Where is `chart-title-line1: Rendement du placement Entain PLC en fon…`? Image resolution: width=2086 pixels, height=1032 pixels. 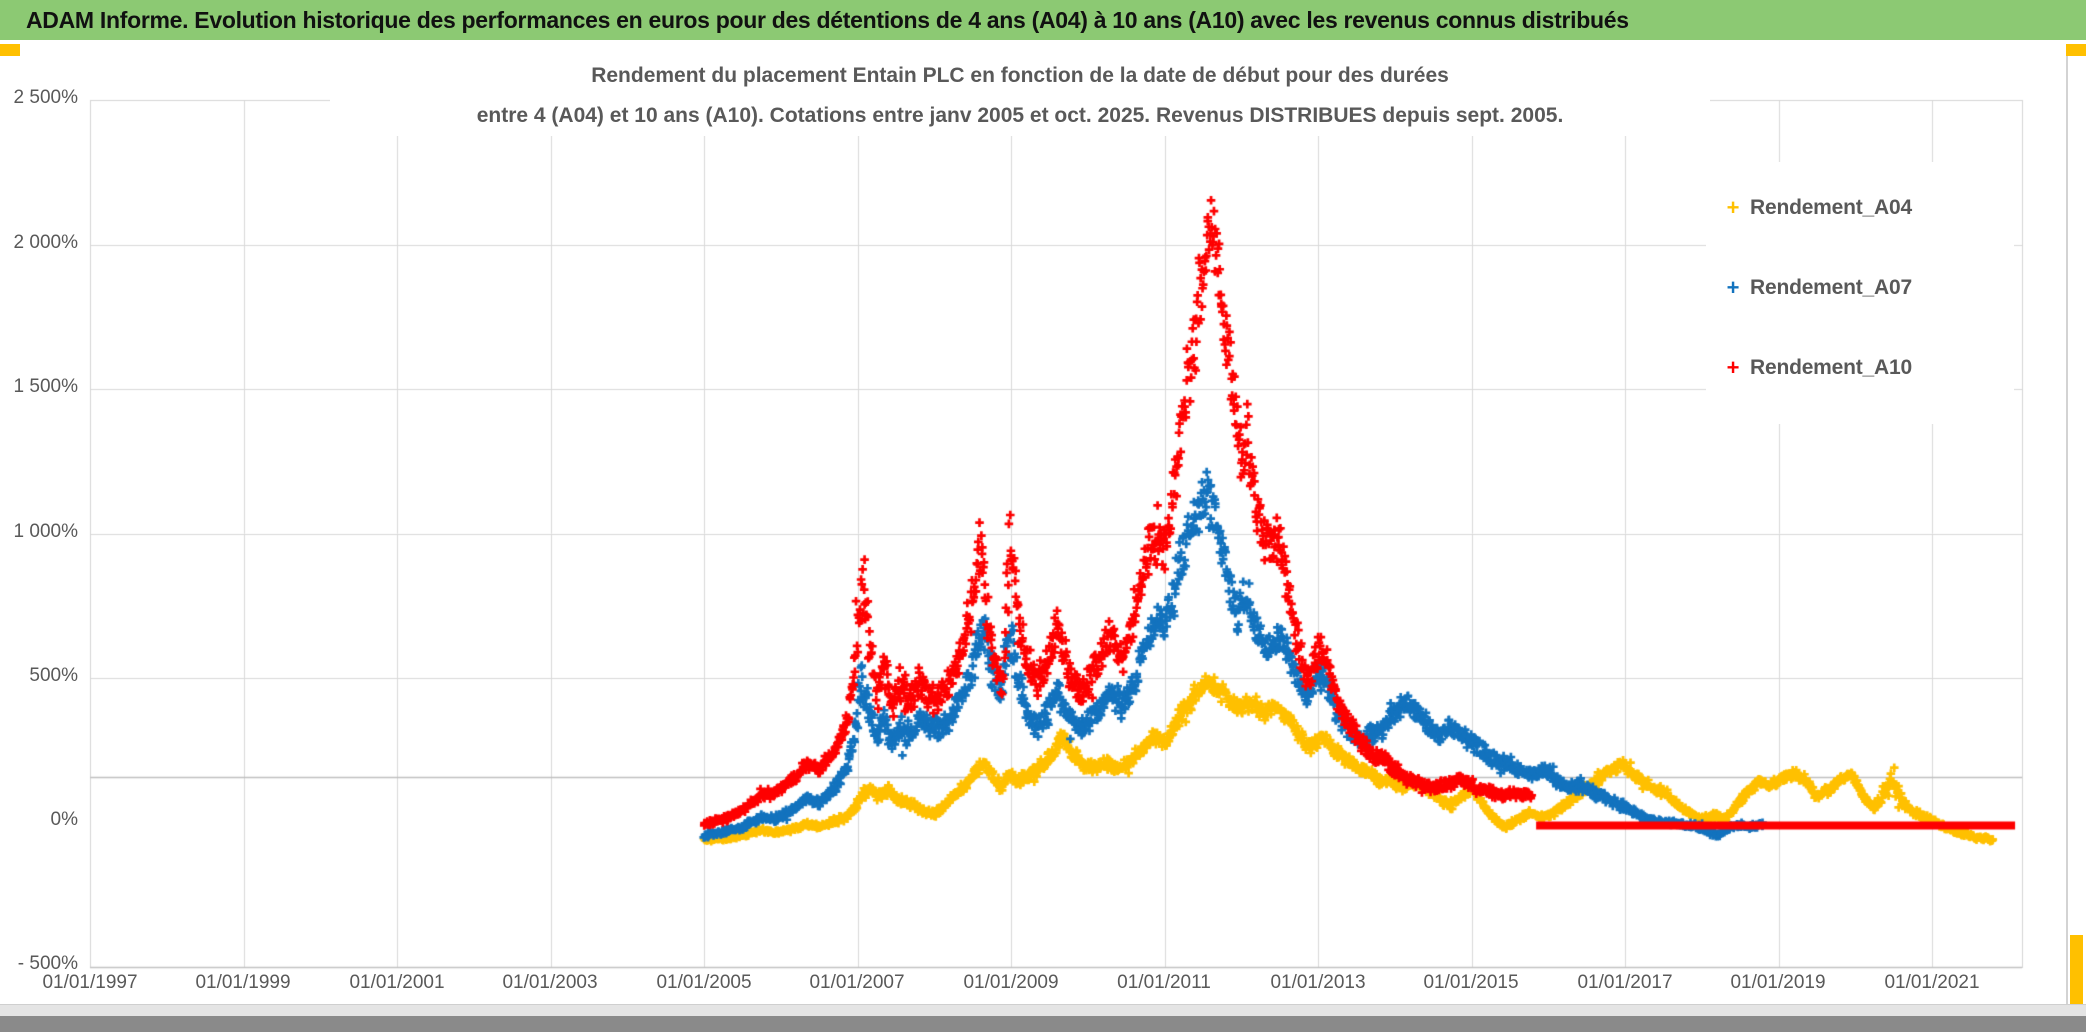 chart-title-line1: Rendement du placement Entain PLC en fon… is located at coordinates (1020, 75).